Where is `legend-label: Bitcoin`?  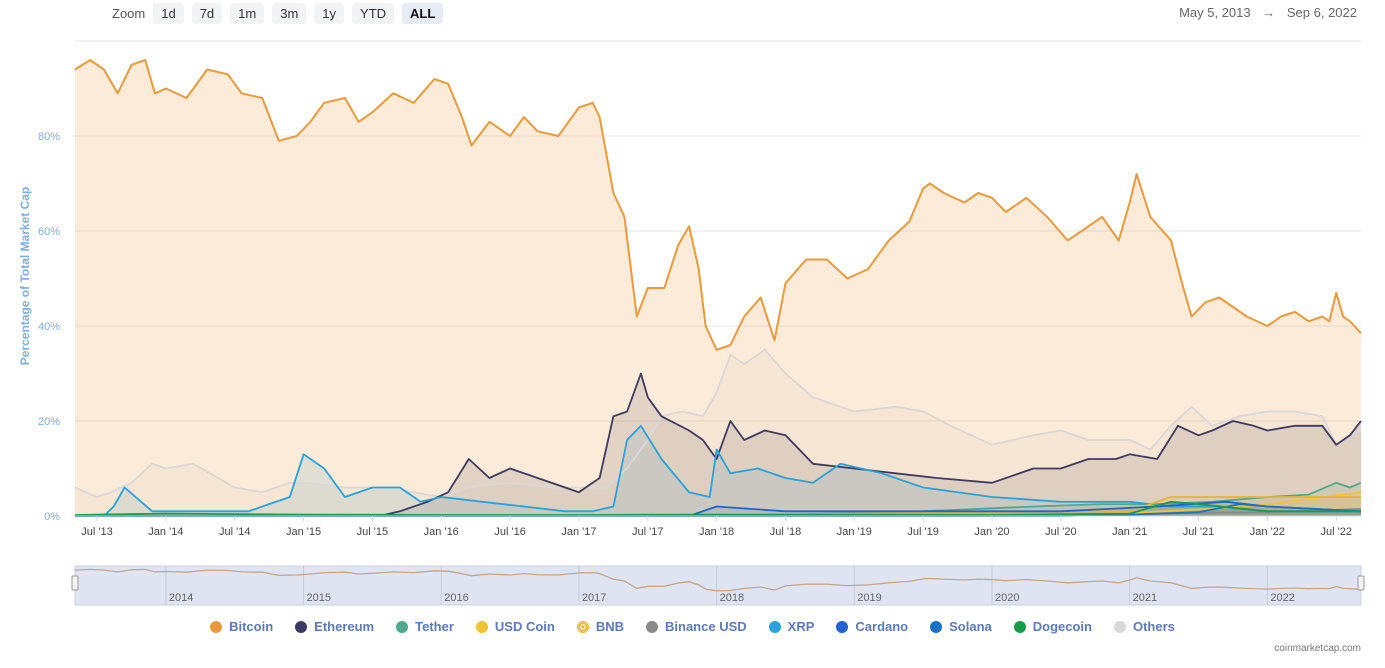 legend-label: Bitcoin is located at coordinates (251, 626).